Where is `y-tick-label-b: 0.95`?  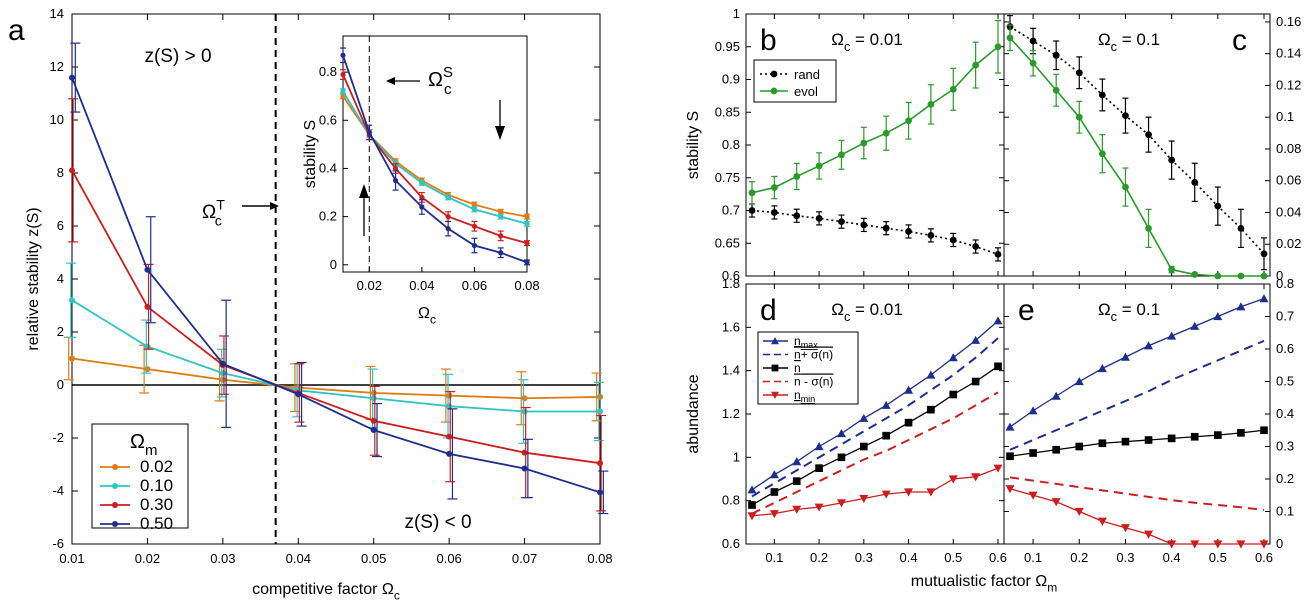
y-tick-label-b: 0.95 is located at coordinates (727, 46).